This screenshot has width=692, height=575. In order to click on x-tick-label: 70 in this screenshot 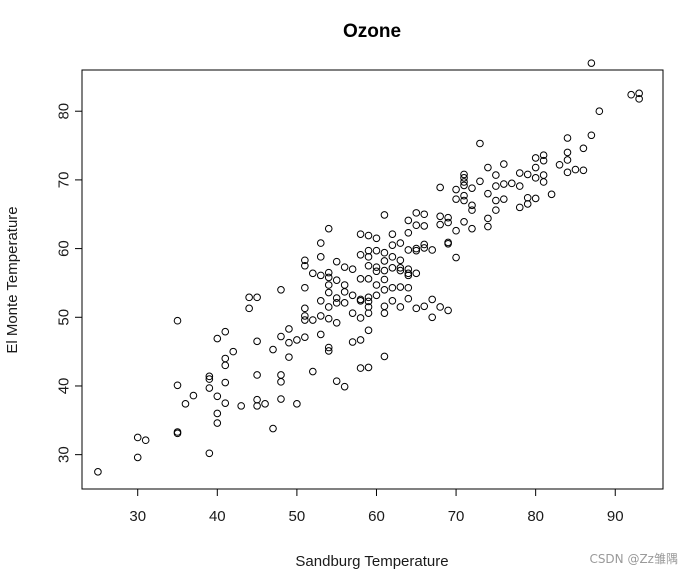, I will do `click(456, 516)`.